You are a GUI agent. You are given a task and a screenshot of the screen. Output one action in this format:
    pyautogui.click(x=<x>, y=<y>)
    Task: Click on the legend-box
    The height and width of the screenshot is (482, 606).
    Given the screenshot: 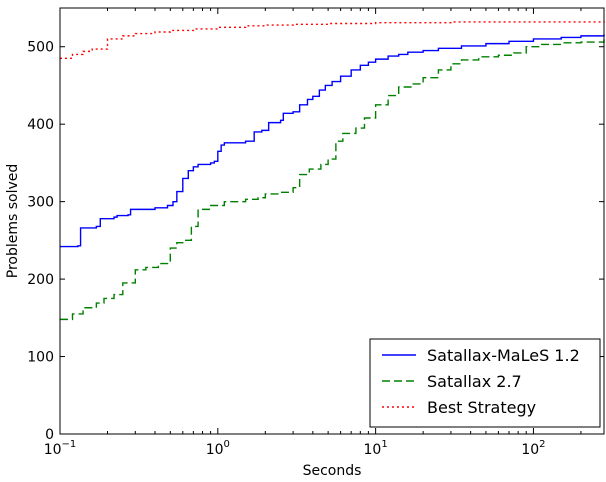 What is the action you would take?
    pyautogui.click(x=485, y=383)
    